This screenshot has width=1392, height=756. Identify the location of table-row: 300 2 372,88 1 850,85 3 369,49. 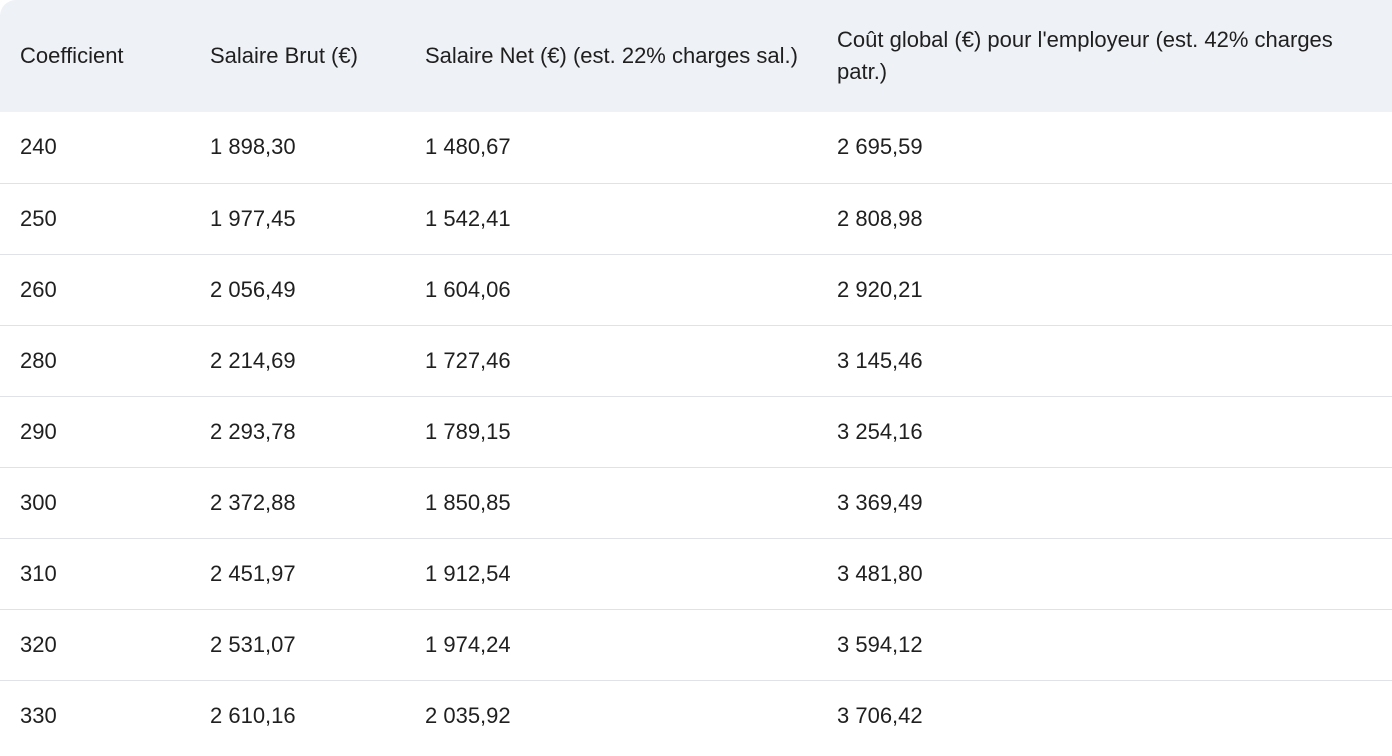
(696, 502).